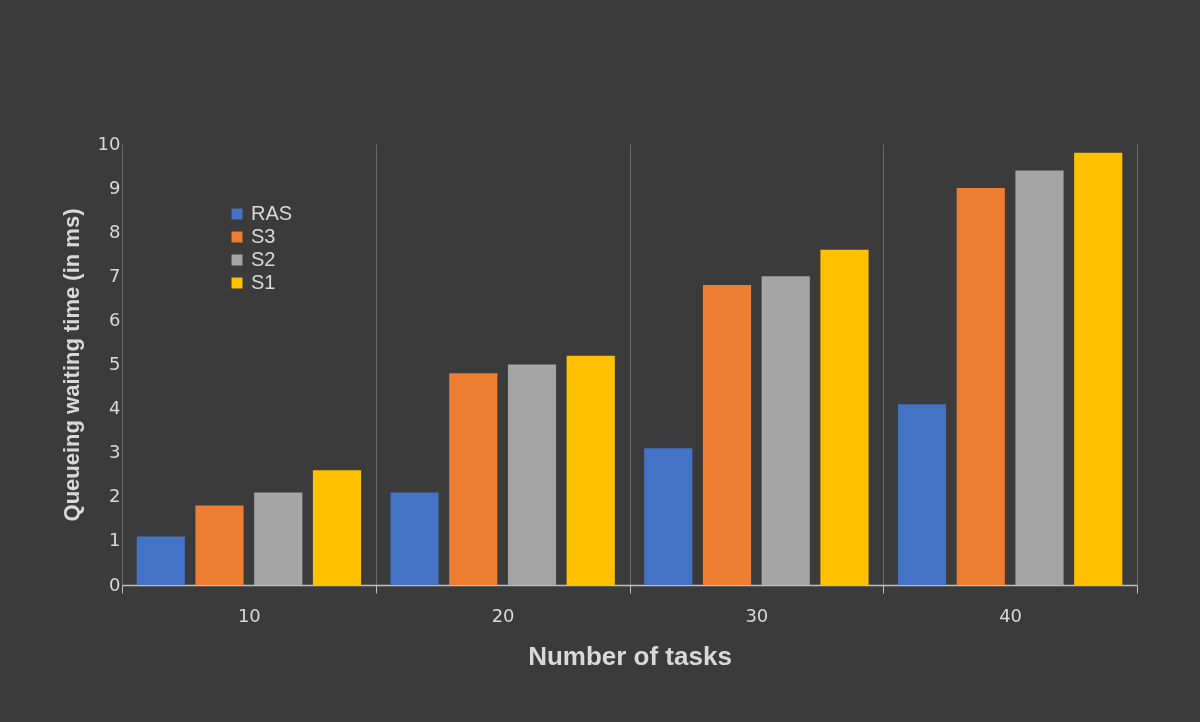  Describe the element at coordinates (757, 615) in the screenshot. I see `x-tick-label: 30` at that location.